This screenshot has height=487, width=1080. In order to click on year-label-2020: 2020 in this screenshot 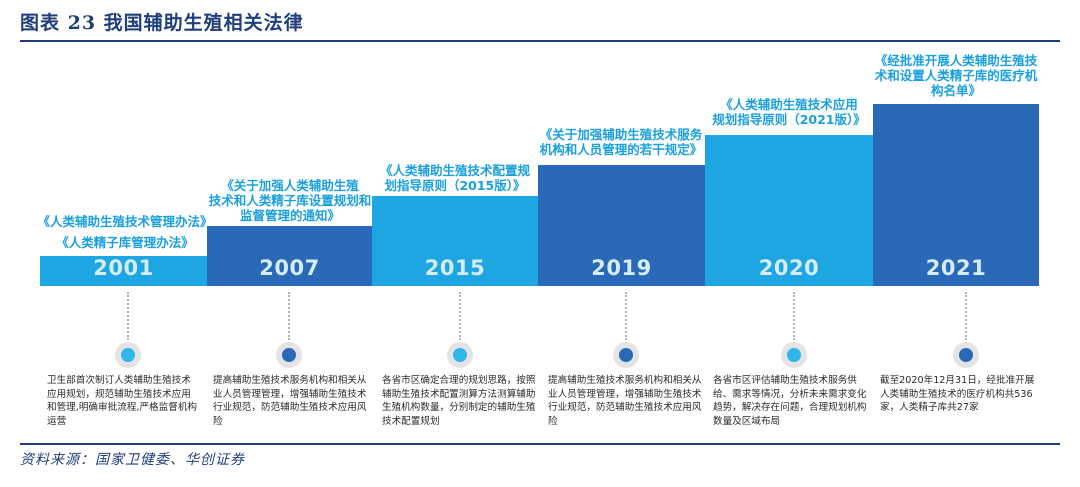, I will do `click(789, 268)`.